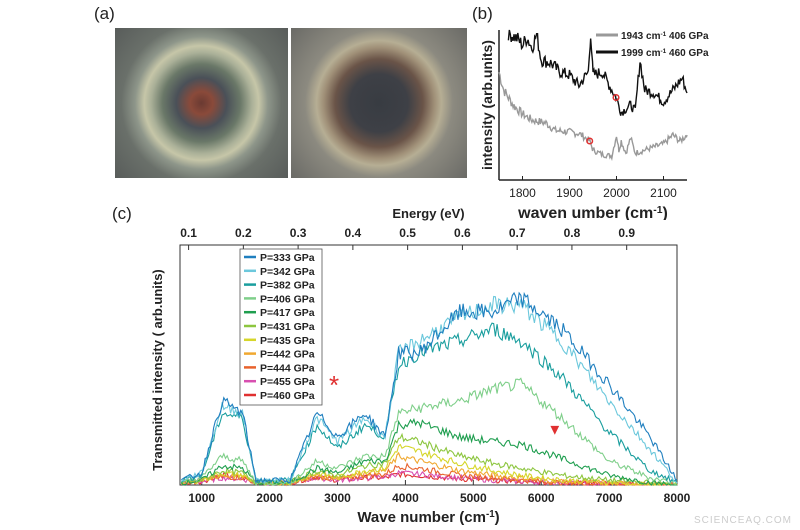 The image size is (800, 530). What do you see at coordinates (122, 213) in the screenshot?
I see `panel-label-c: (c)` at bounding box center [122, 213].